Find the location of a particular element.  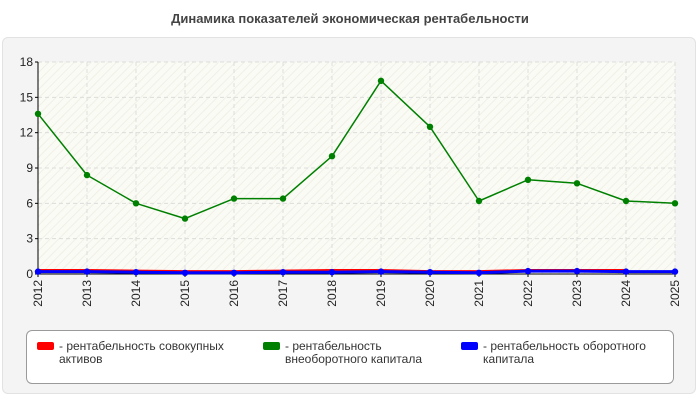

y-tick-label: 3 is located at coordinates (29, 239).